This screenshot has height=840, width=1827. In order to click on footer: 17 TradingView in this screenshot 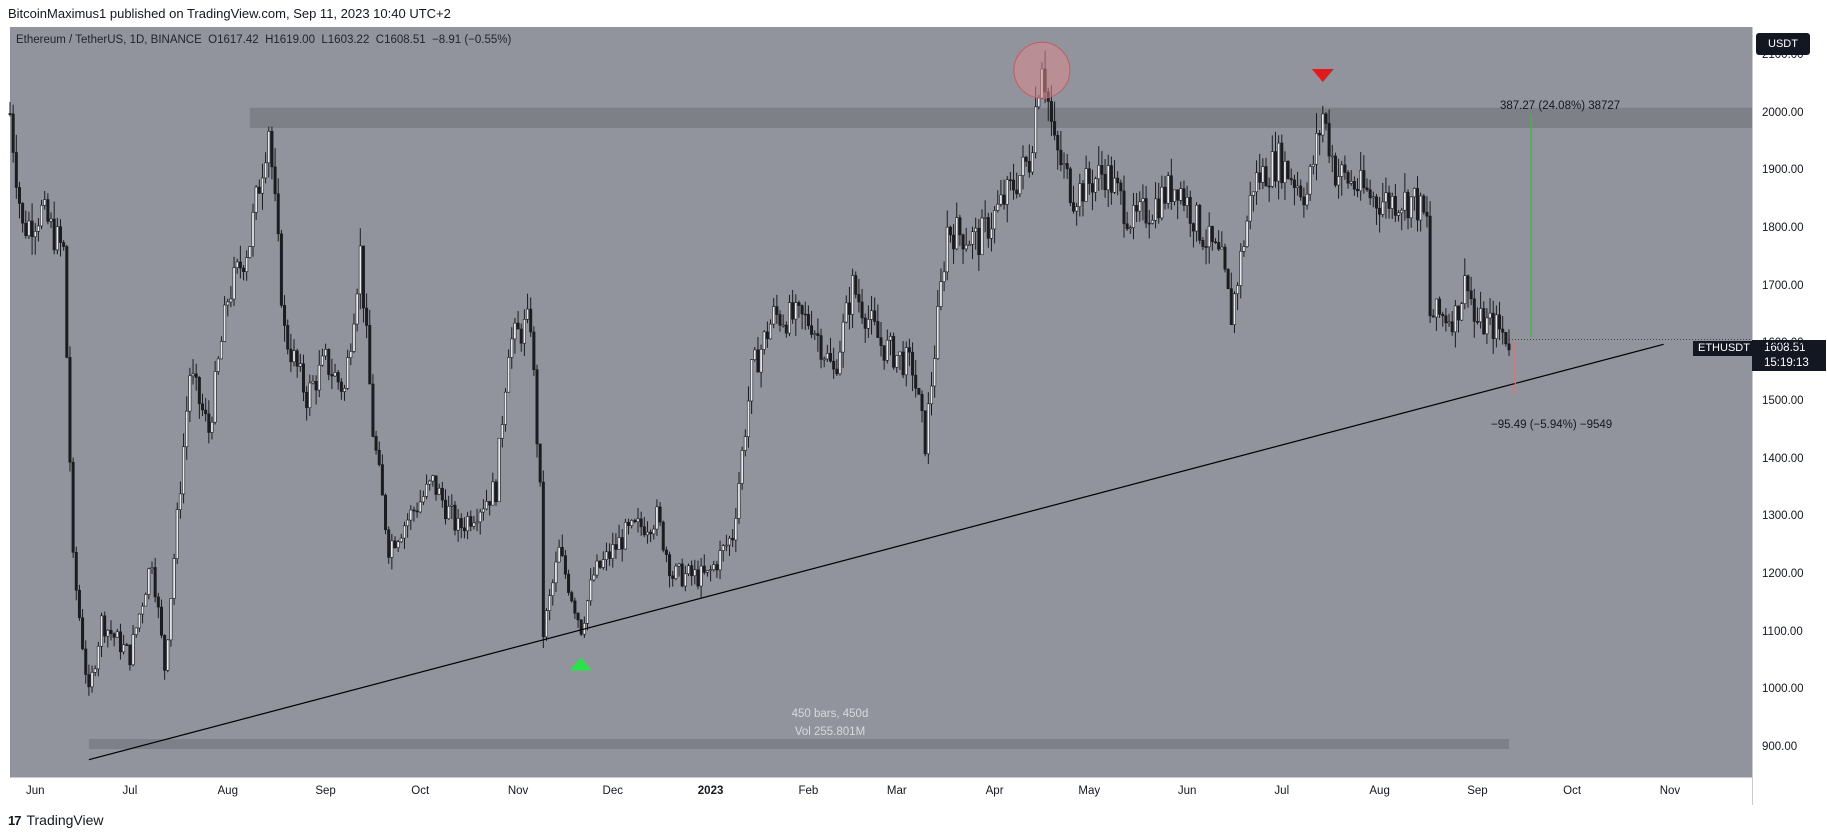, I will do `click(56, 820)`.